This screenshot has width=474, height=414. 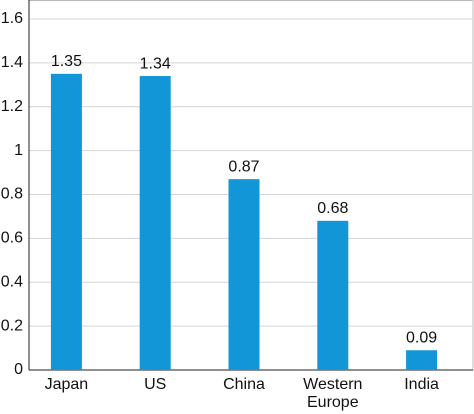 What do you see at coordinates (12, 325) in the screenshot?
I see `y-tick-label: 0.2` at bounding box center [12, 325].